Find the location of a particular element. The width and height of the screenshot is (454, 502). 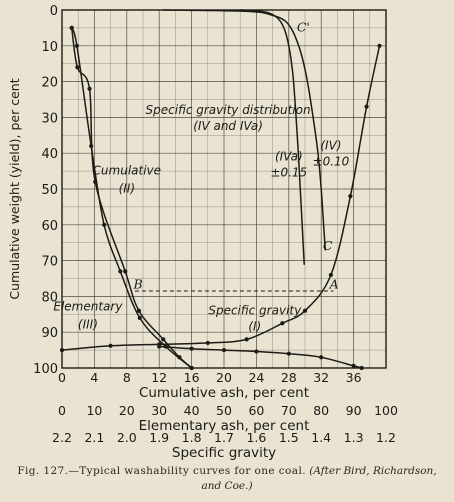

y-tick-label: 30 is located at coordinates (49, 118).